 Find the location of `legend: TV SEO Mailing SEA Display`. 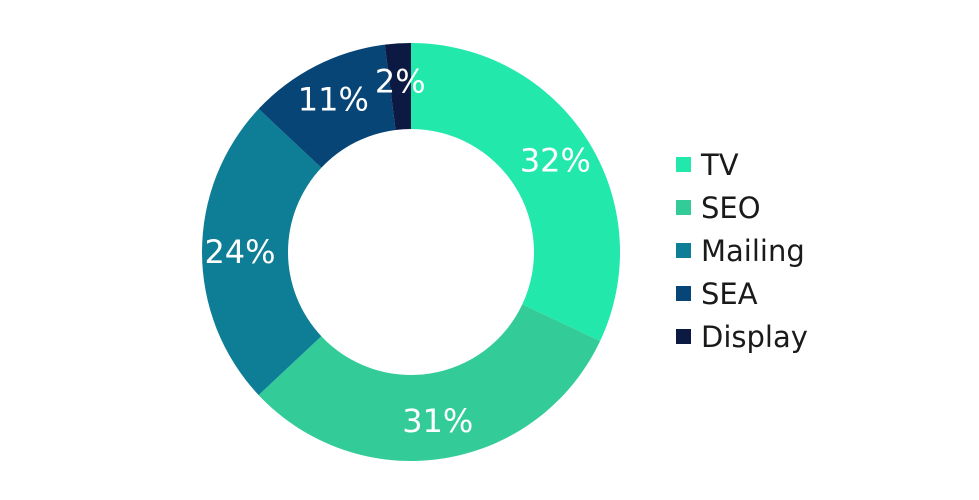

legend: TV SEO Mailing SEA Display is located at coordinates (742, 250).